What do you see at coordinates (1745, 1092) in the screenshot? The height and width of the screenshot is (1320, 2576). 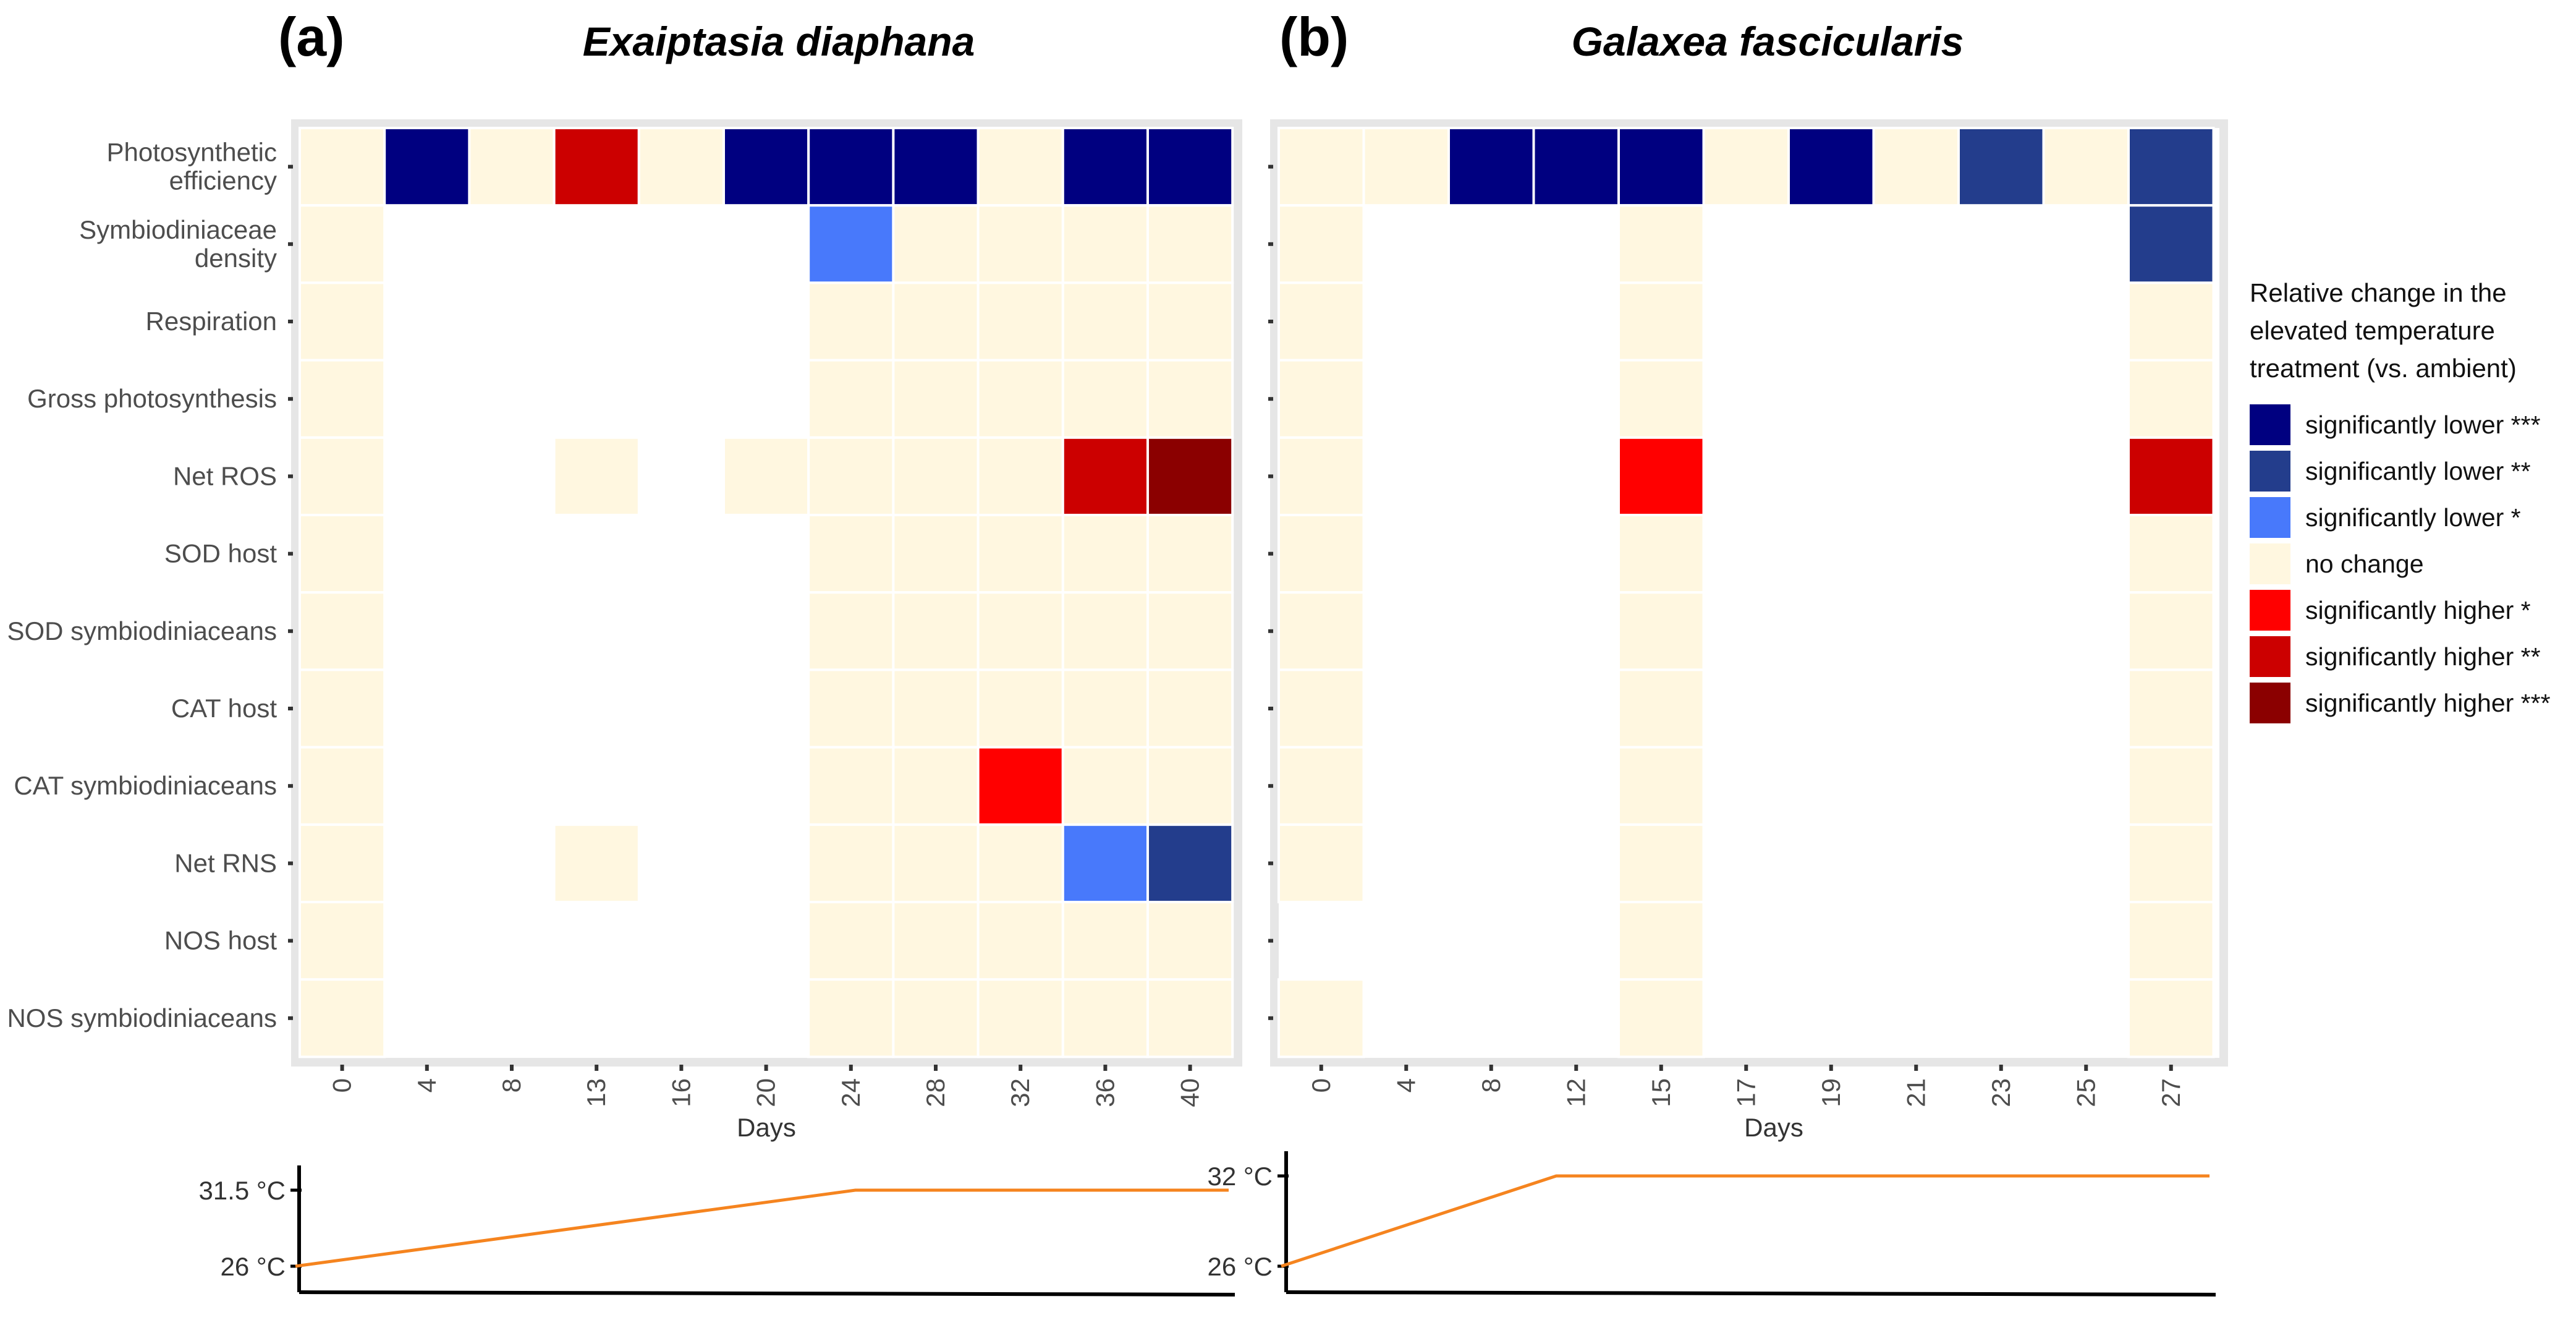 I see `day-label: 17` at bounding box center [1745, 1092].